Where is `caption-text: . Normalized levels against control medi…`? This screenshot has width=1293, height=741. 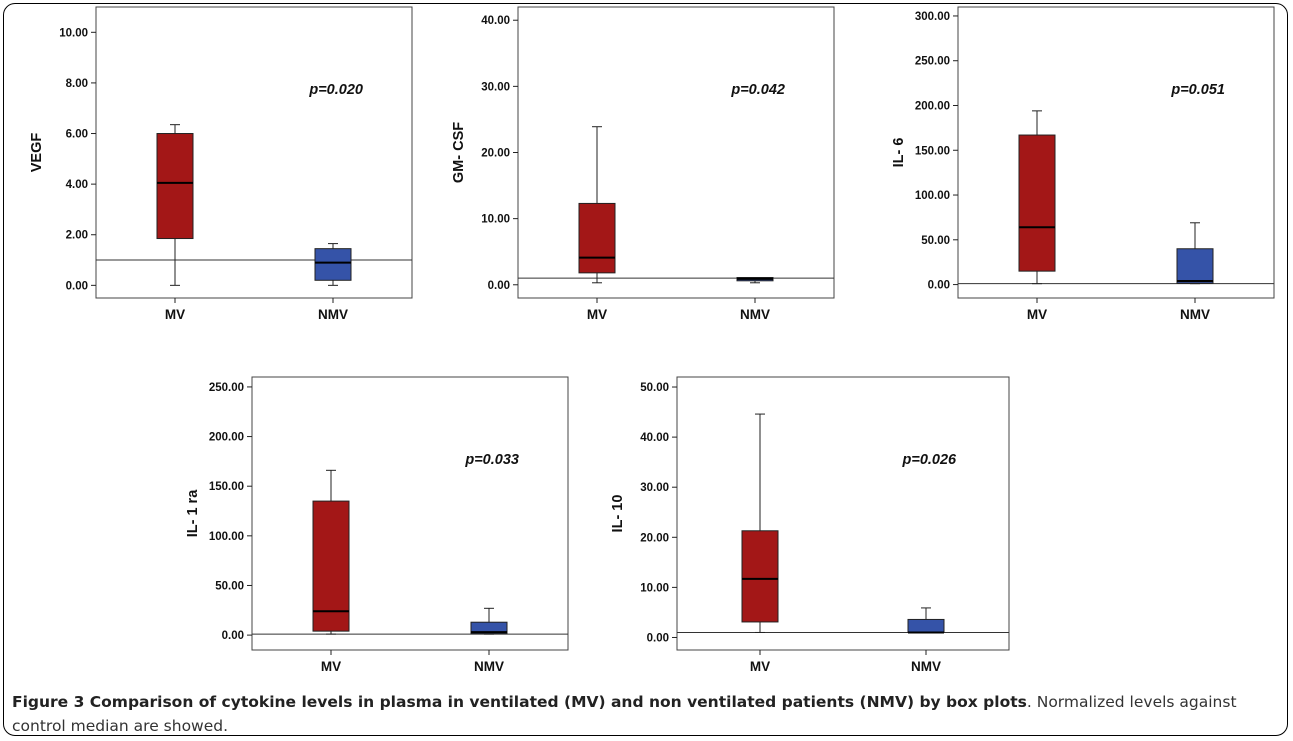 caption-text: . Normalized levels against control medi… is located at coordinates (624, 714).